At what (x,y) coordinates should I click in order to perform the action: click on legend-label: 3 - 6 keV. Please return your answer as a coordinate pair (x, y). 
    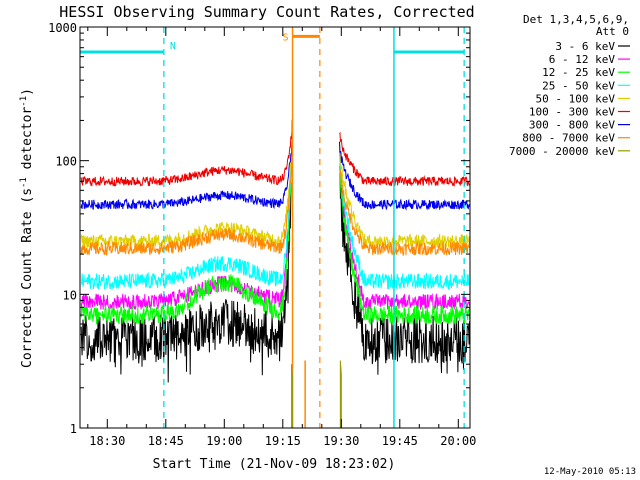
    Looking at the image, I should click on (585, 46).